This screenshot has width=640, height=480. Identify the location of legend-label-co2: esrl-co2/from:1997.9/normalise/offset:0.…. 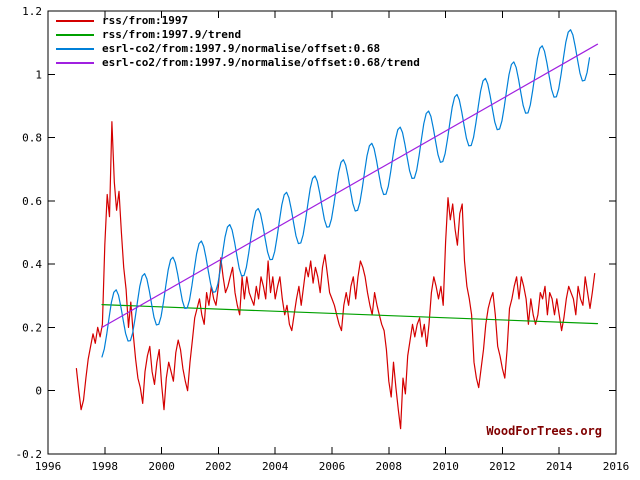
(241, 48).